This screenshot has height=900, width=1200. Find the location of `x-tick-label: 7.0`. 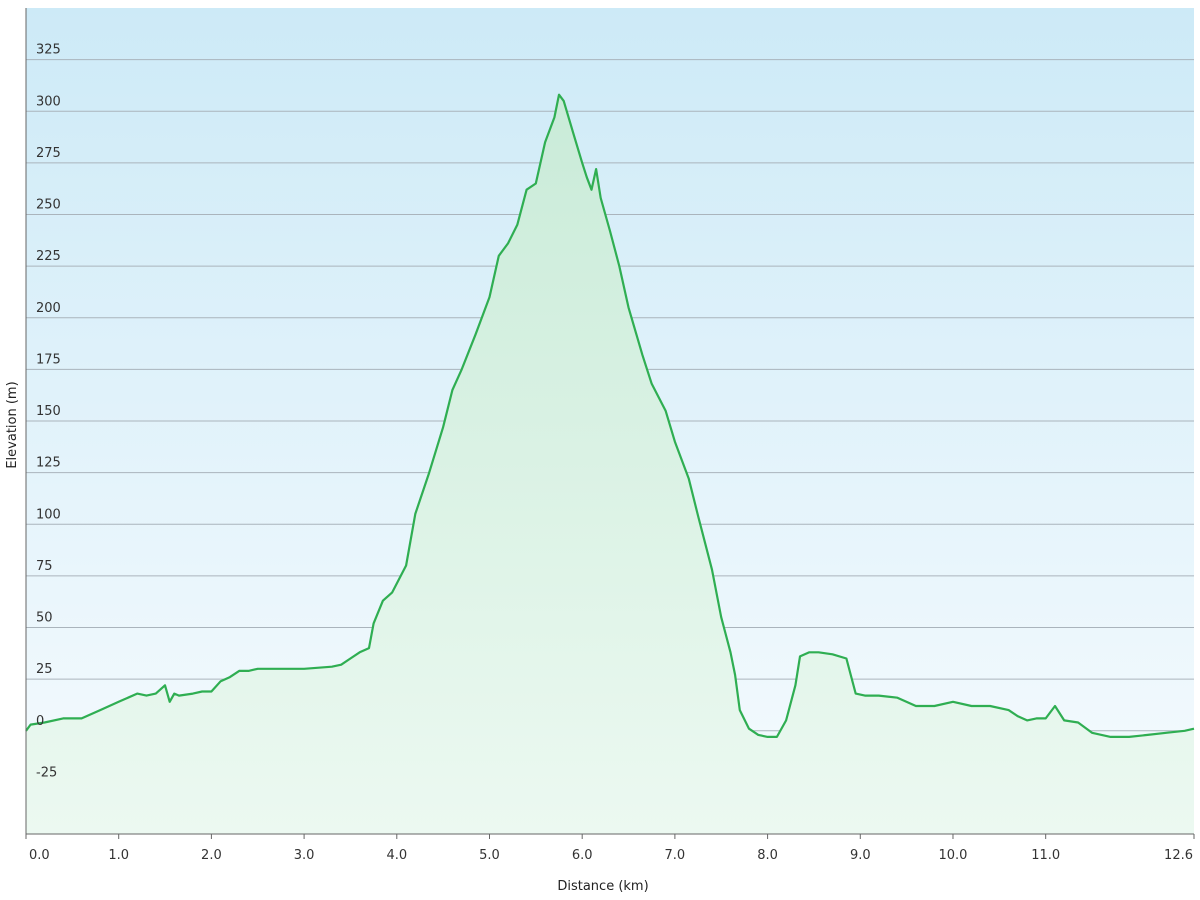

x-tick-label: 7.0 is located at coordinates (675, 855).